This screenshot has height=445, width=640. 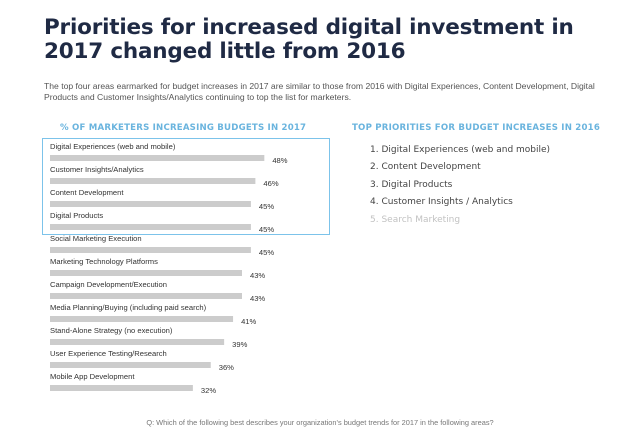 What do you see at coordinates (226, 367) in the screenshot?
I see `bar-value-label: 36%` at bounding box center [226, 367].